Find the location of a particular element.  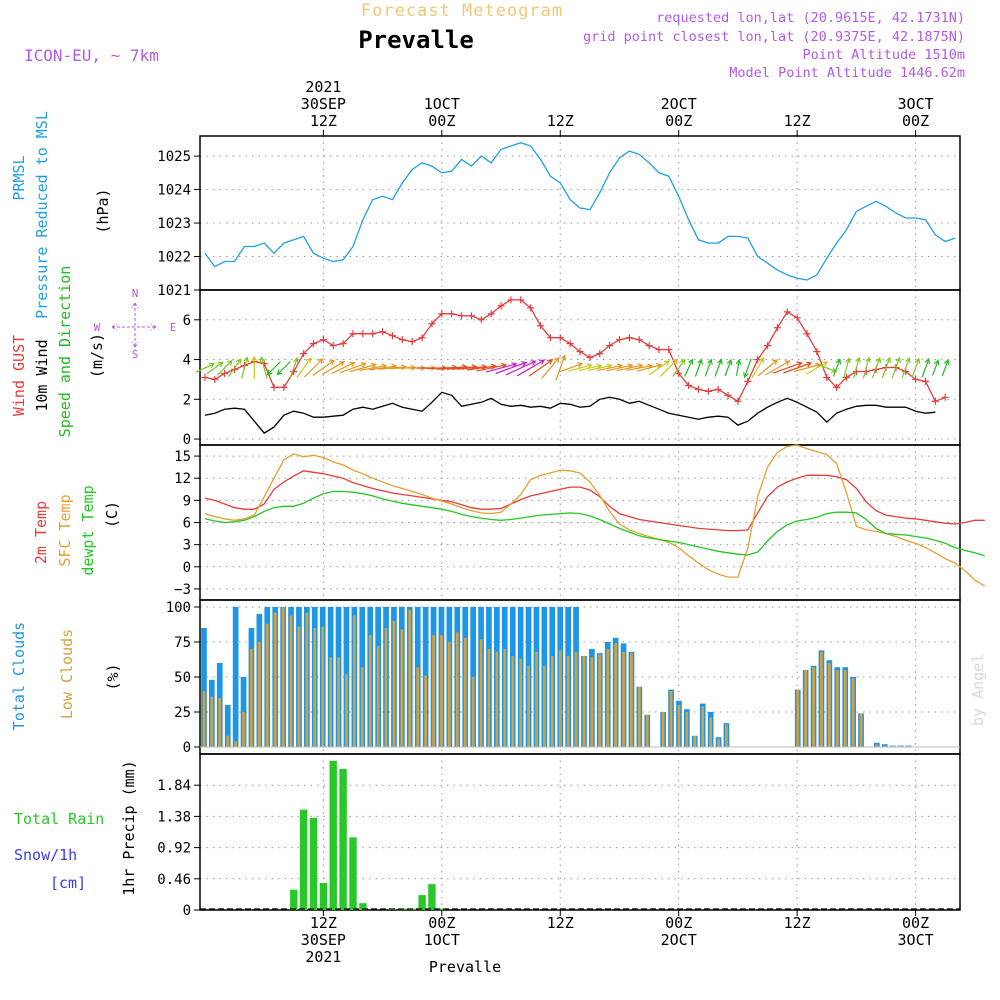

top-time-label: 00Z is located at coordinates (441, 121).